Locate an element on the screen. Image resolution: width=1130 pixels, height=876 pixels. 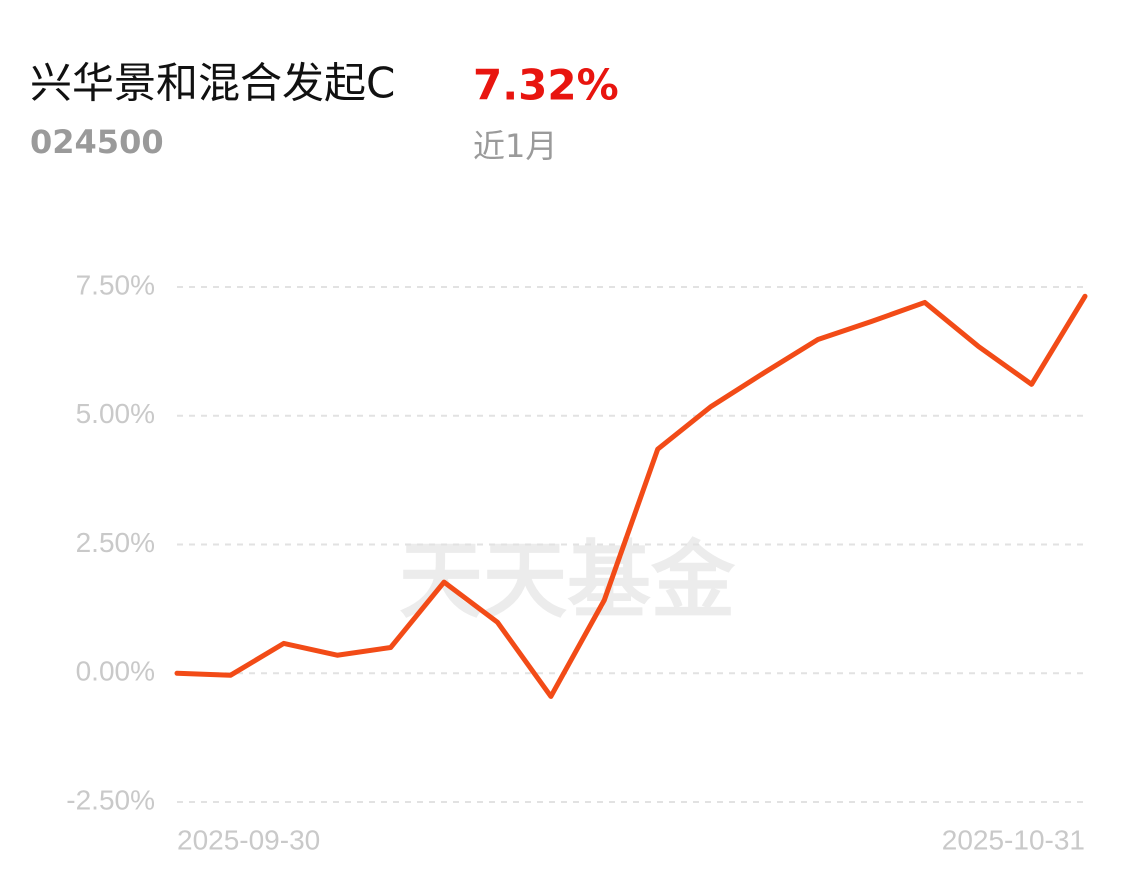
y-tick-label: 2.50% is located at coordinates (115, 542).